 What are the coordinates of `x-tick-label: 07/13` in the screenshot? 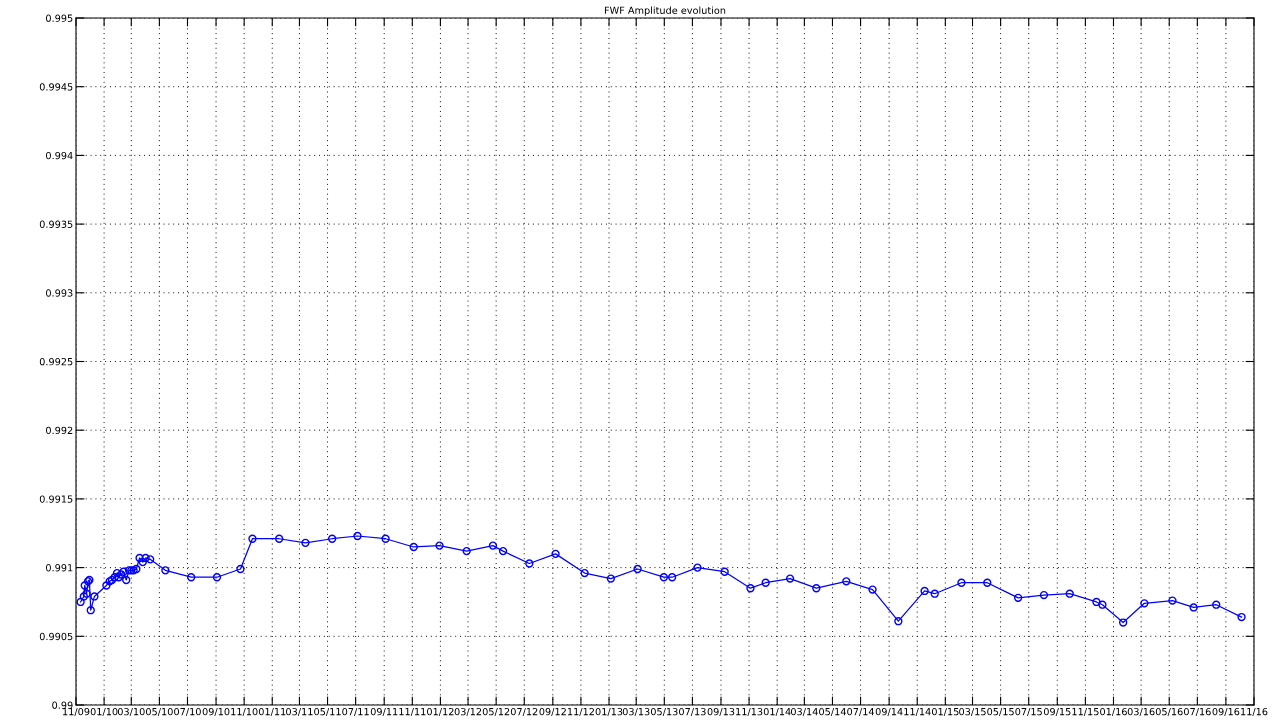 It's located at (692, 712).